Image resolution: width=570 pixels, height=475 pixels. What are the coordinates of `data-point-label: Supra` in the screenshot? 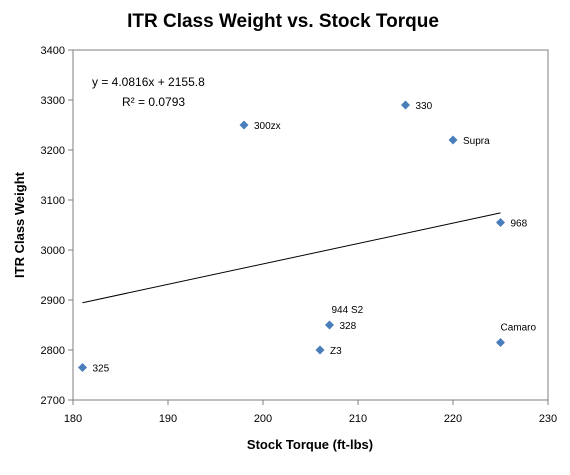 It's located at (476, 141).